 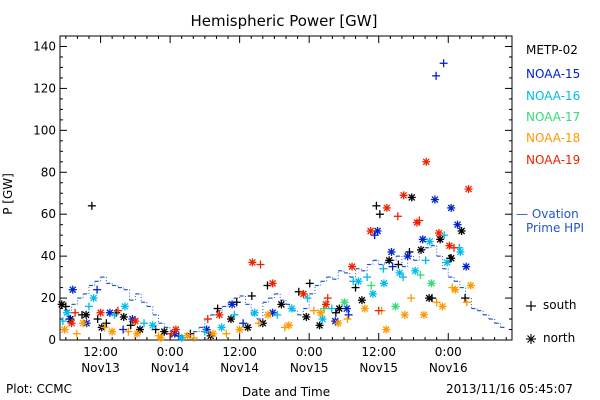 I want to click on plus-icon, so click(x=531, y=306).